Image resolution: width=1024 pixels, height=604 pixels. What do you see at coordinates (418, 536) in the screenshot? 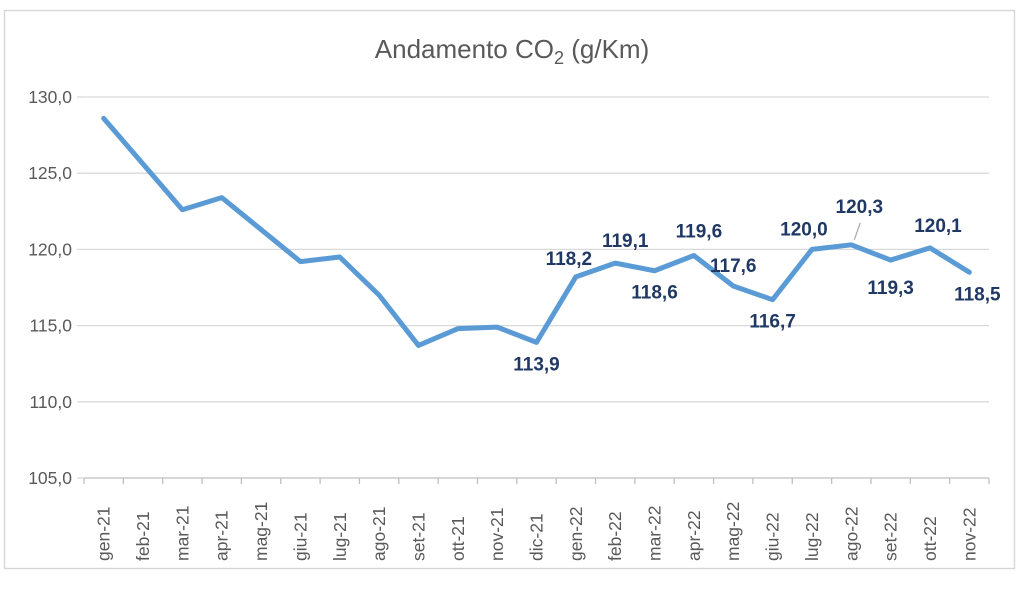
I see `x-tick-label: set-21` at bounding box center [418, 536].